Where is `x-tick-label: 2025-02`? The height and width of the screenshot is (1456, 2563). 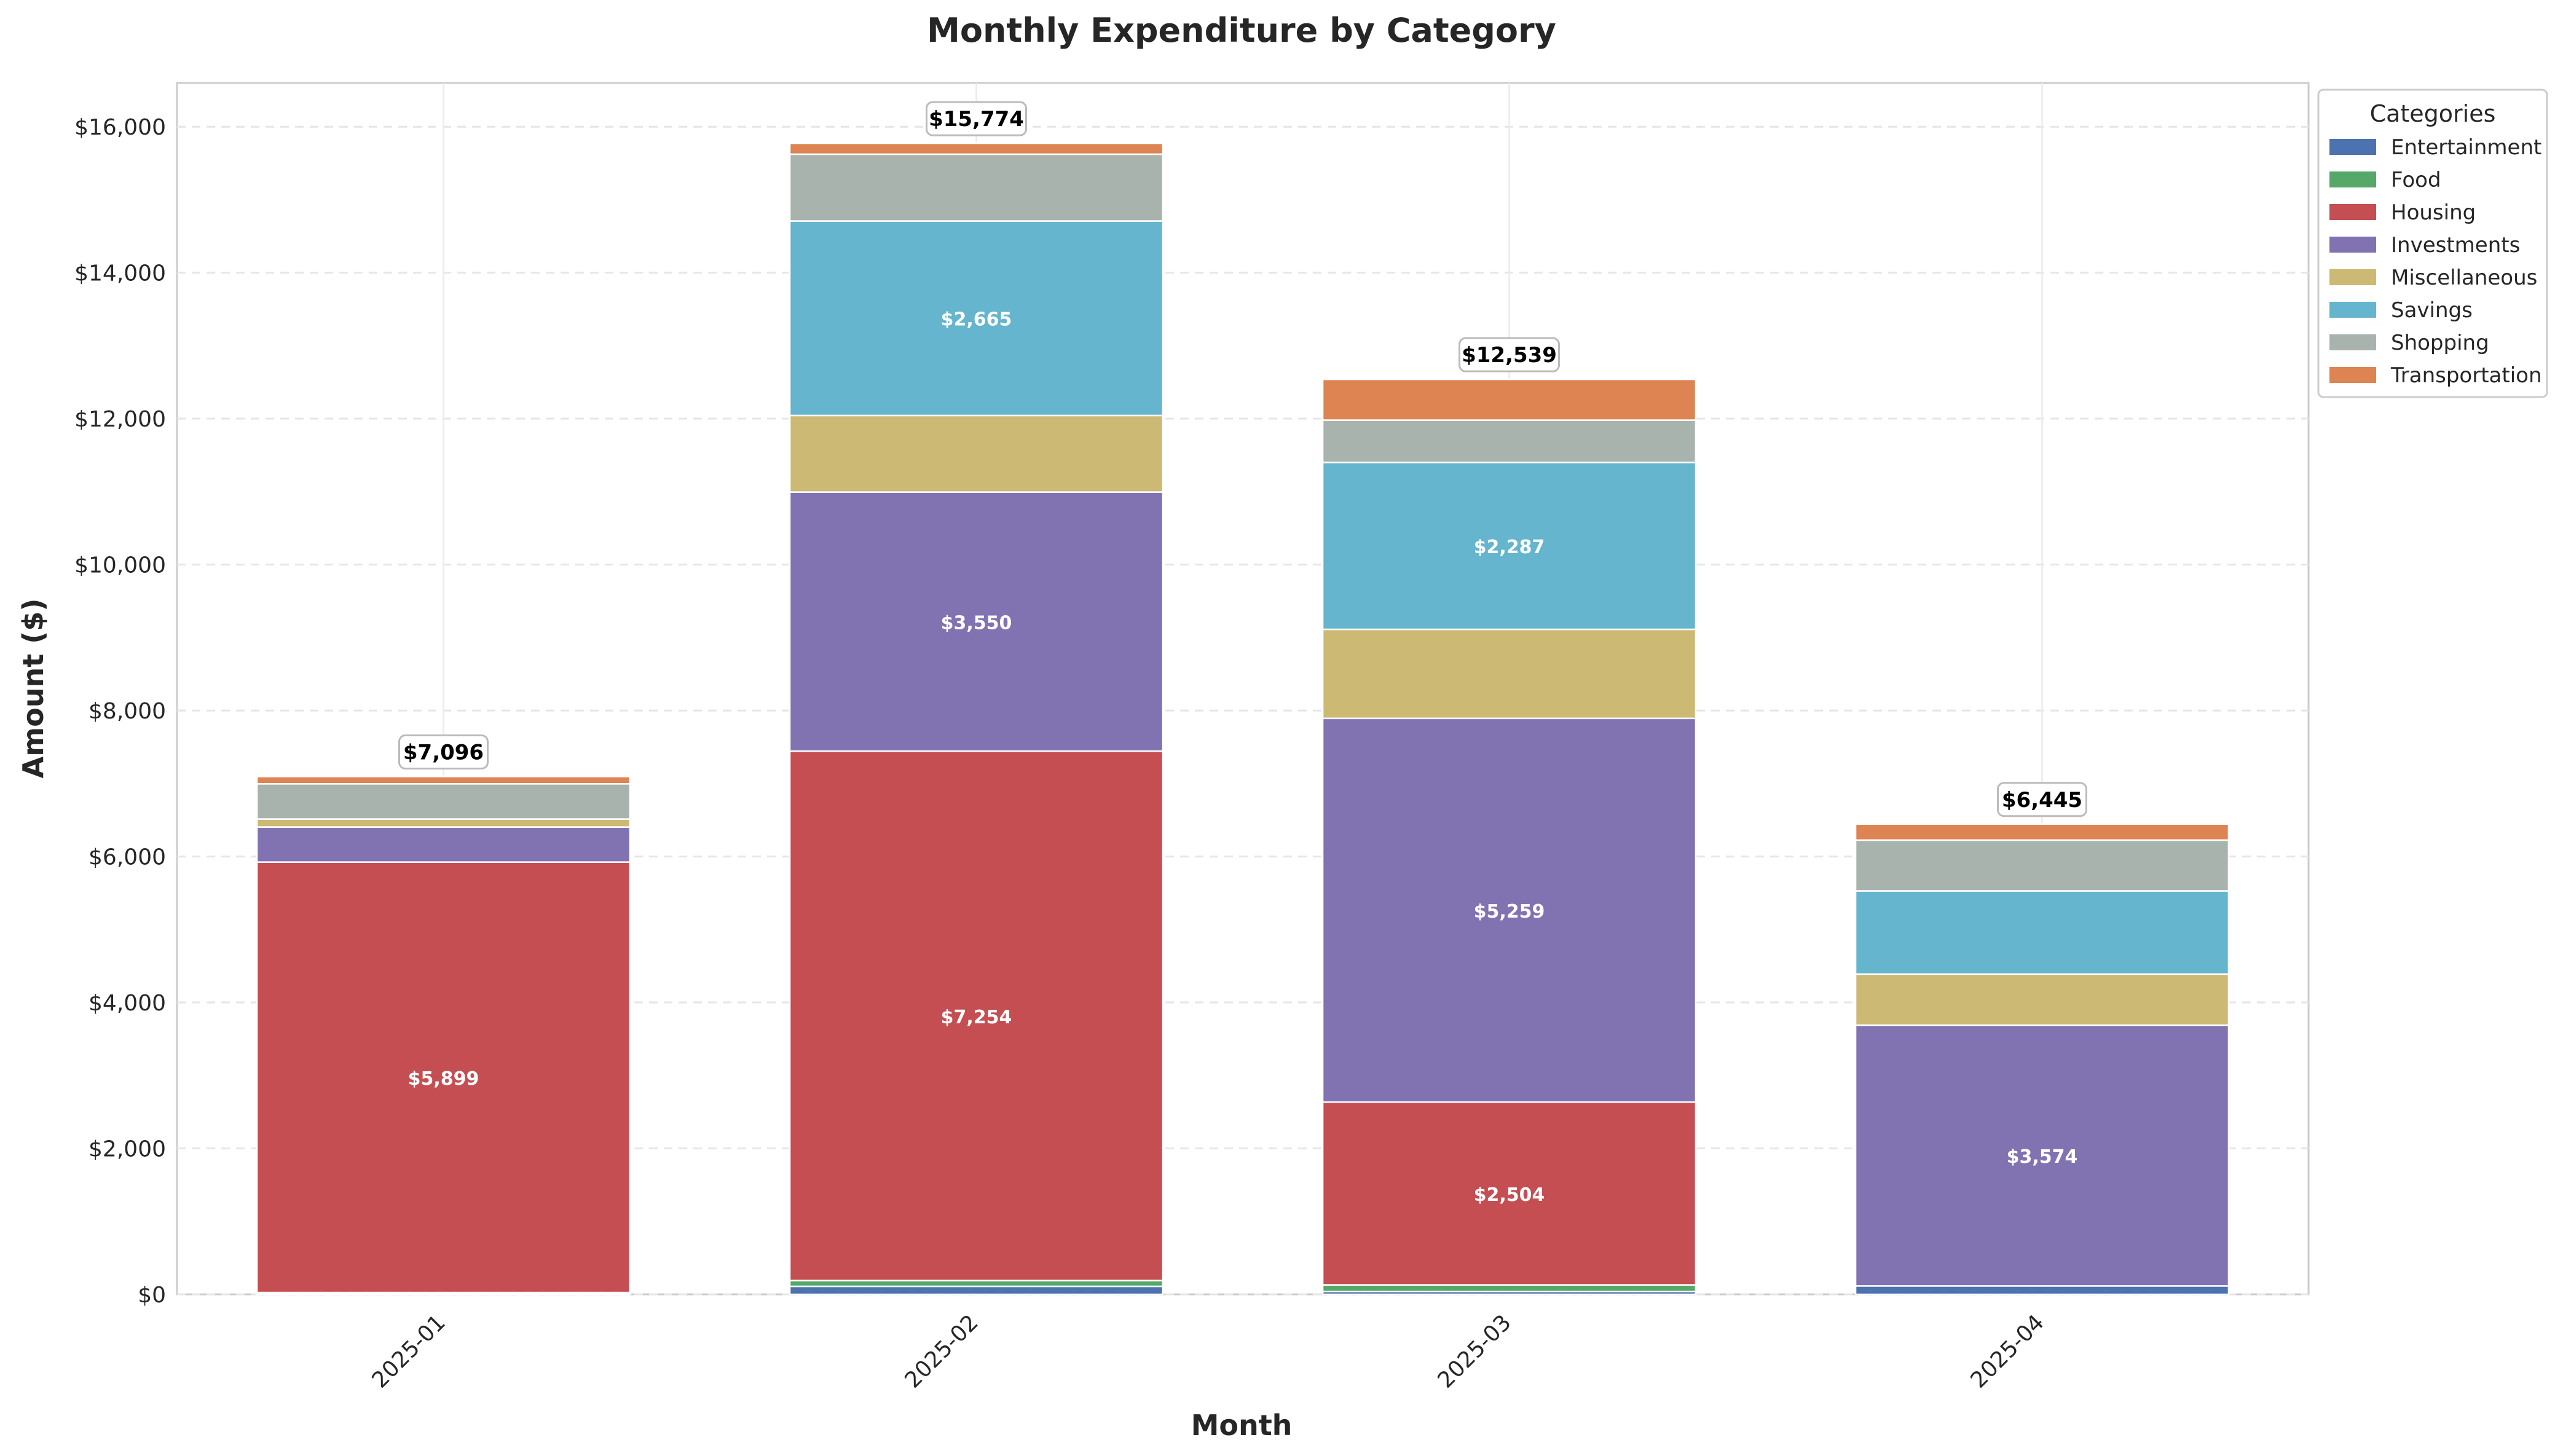
x-tick-label: 2025-02 is located at coordinates (942, 1351).